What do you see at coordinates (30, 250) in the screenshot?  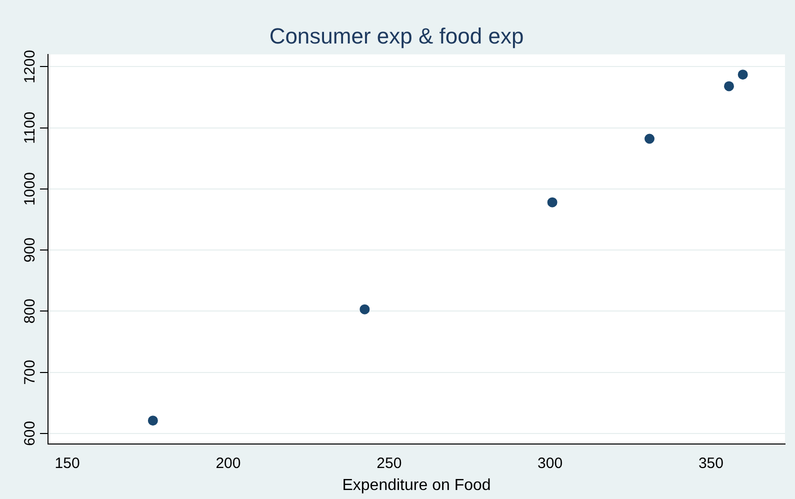 I see `y-tick-label: 900` at bounding box center [30, 250].